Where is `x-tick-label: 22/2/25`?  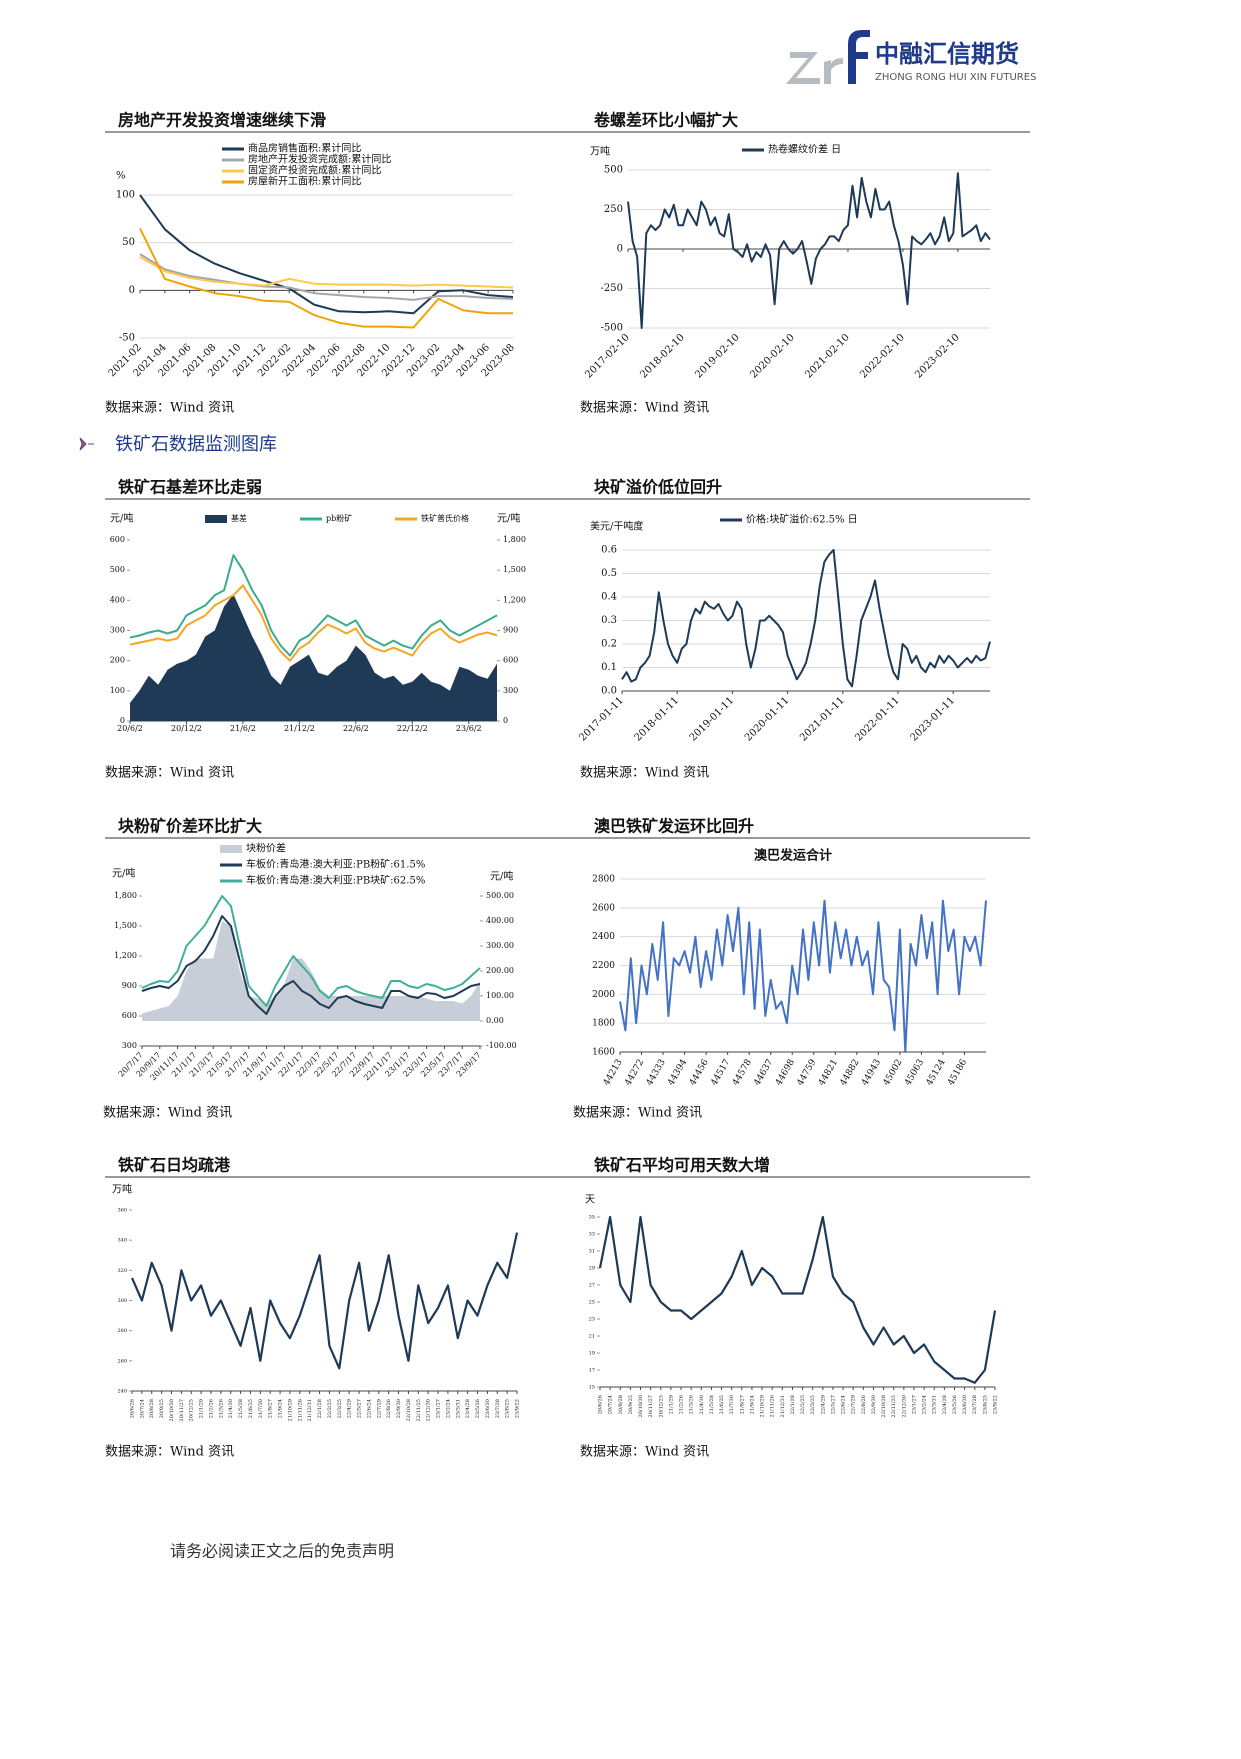
x-tick-label: 22/2/25 is located at coordinates (803, 1404).